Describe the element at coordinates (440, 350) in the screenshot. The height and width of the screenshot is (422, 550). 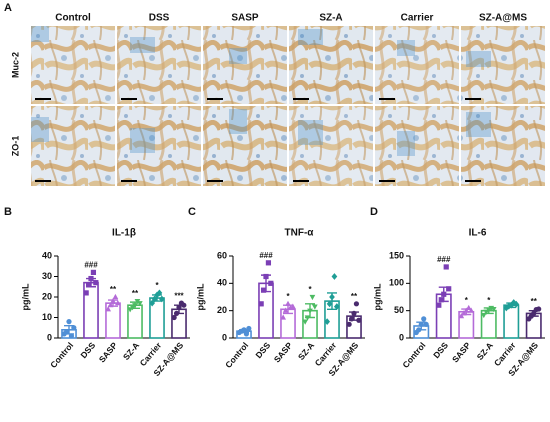
I see `x-tick-label: DSS` at that location.